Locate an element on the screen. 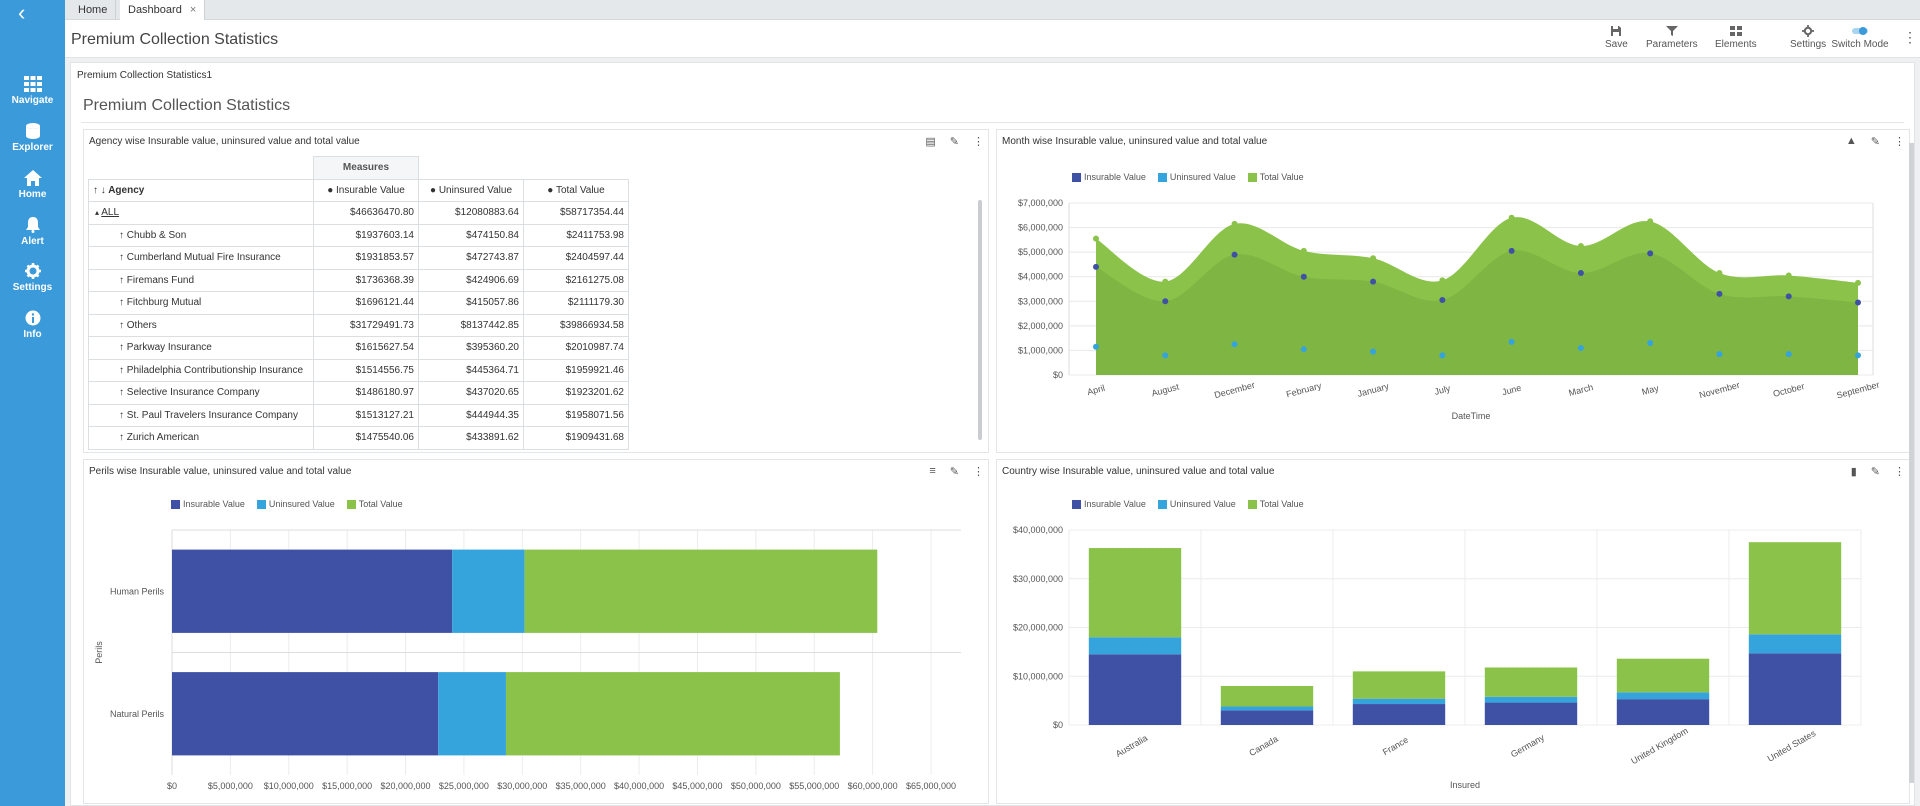 Image resolution: width=1920 pixels, height=806 pixels. collapse-icon: ▴ is located at coordinates (98, 213).